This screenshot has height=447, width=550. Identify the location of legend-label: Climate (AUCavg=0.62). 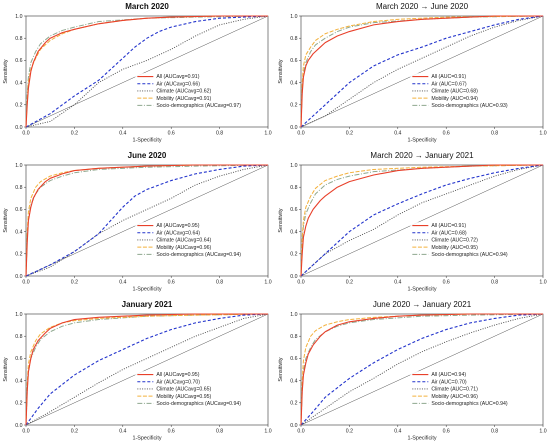
(183, 92).